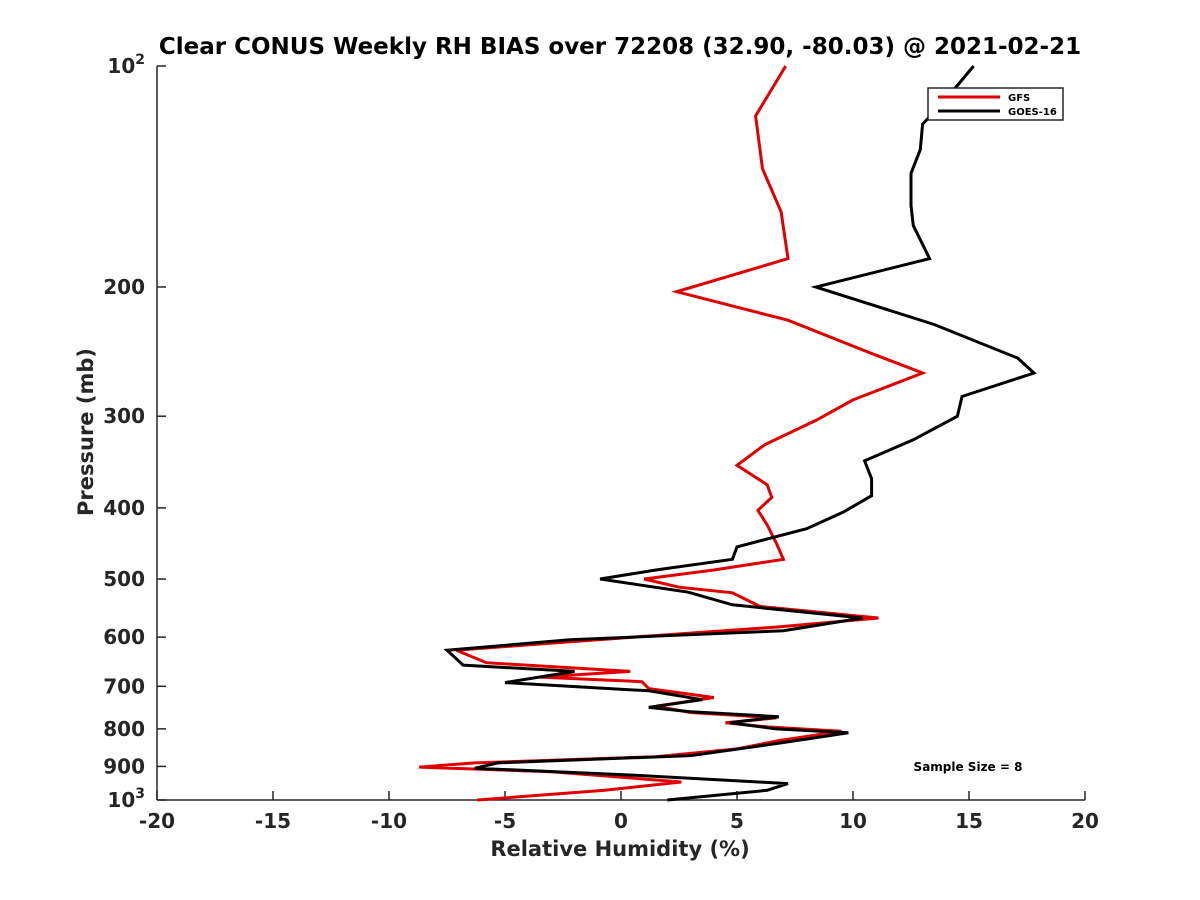 This screenshot has width=1200, height=900. I want to click on y-tick-label: 200, so click(124, 287).